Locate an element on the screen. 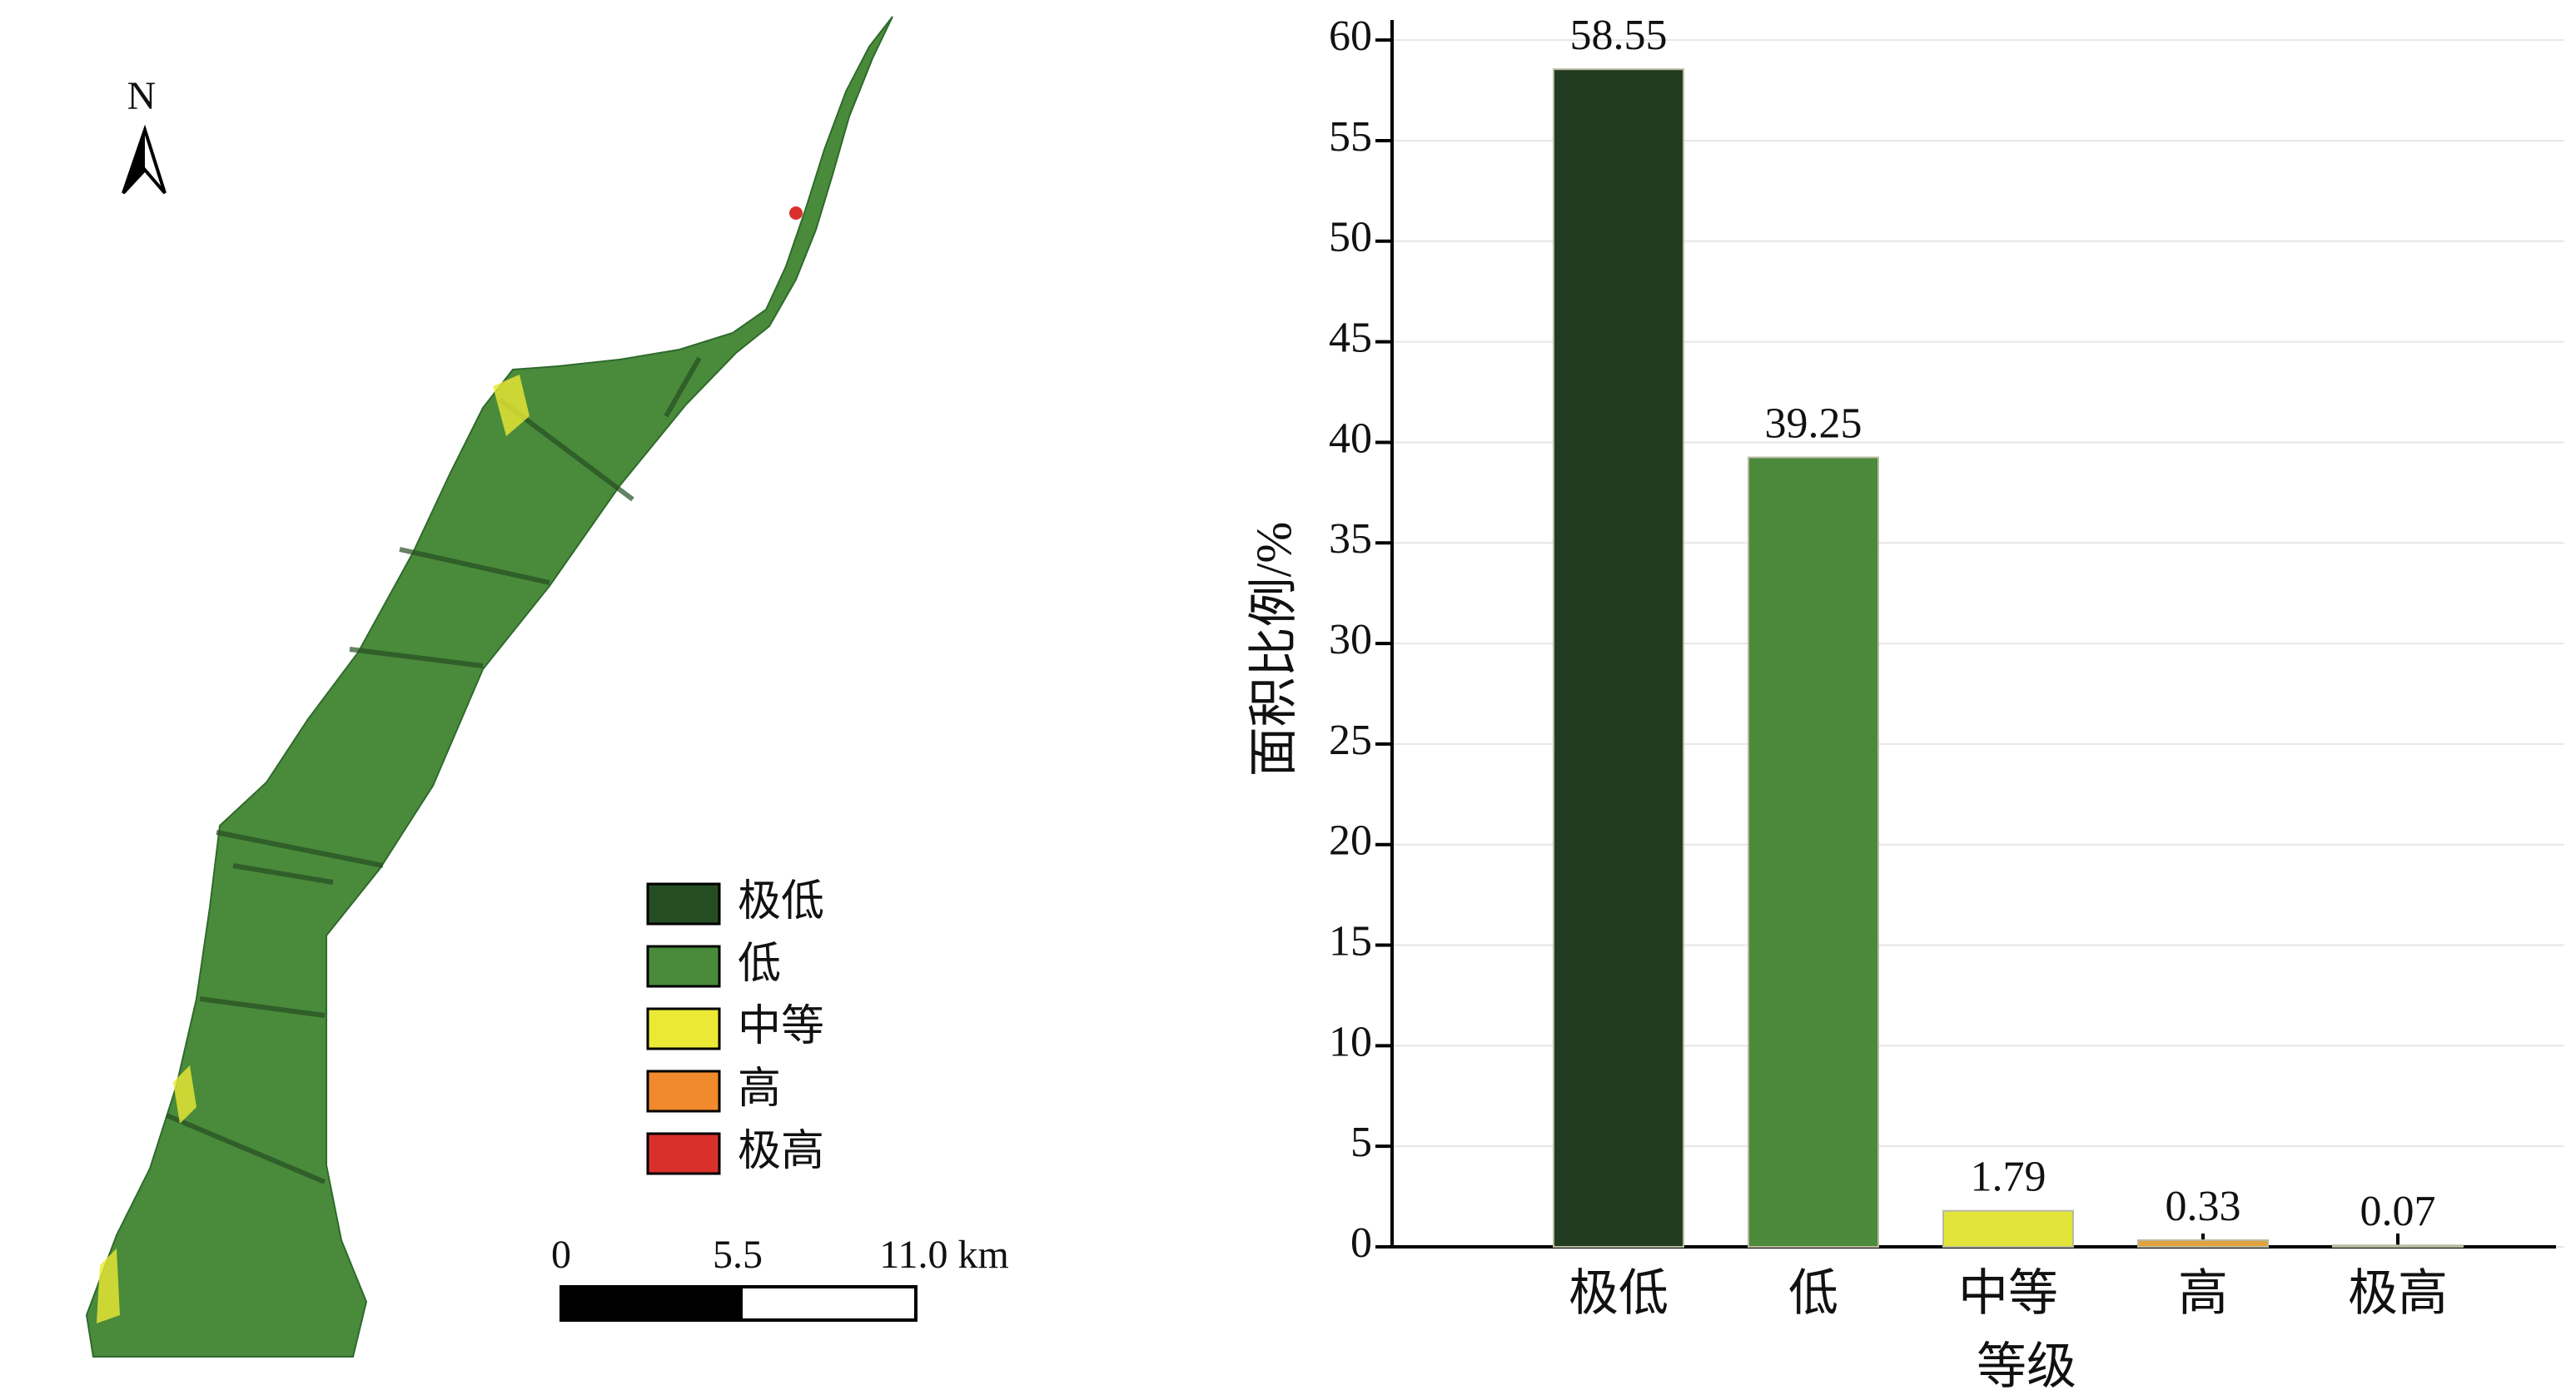  x-tick-label: 高 is located at coordinates (2203, 1293).